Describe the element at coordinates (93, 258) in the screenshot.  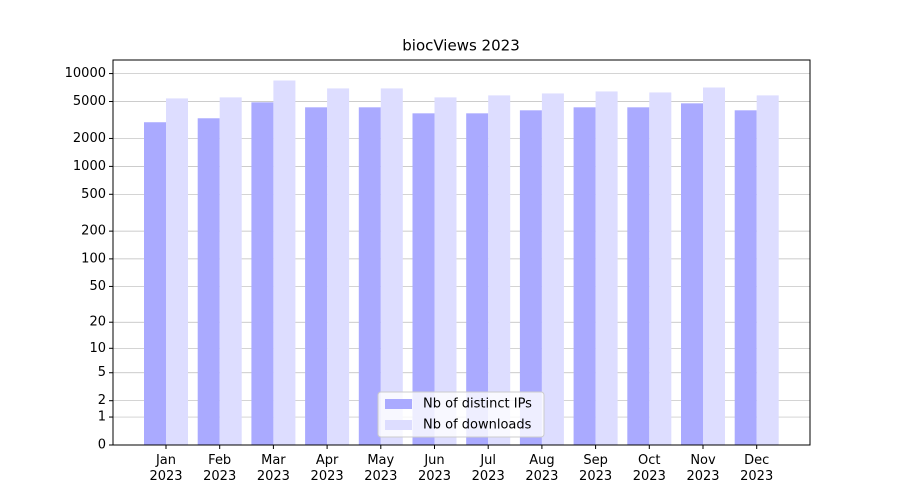
I see `y-tick-label: 100` at that location.